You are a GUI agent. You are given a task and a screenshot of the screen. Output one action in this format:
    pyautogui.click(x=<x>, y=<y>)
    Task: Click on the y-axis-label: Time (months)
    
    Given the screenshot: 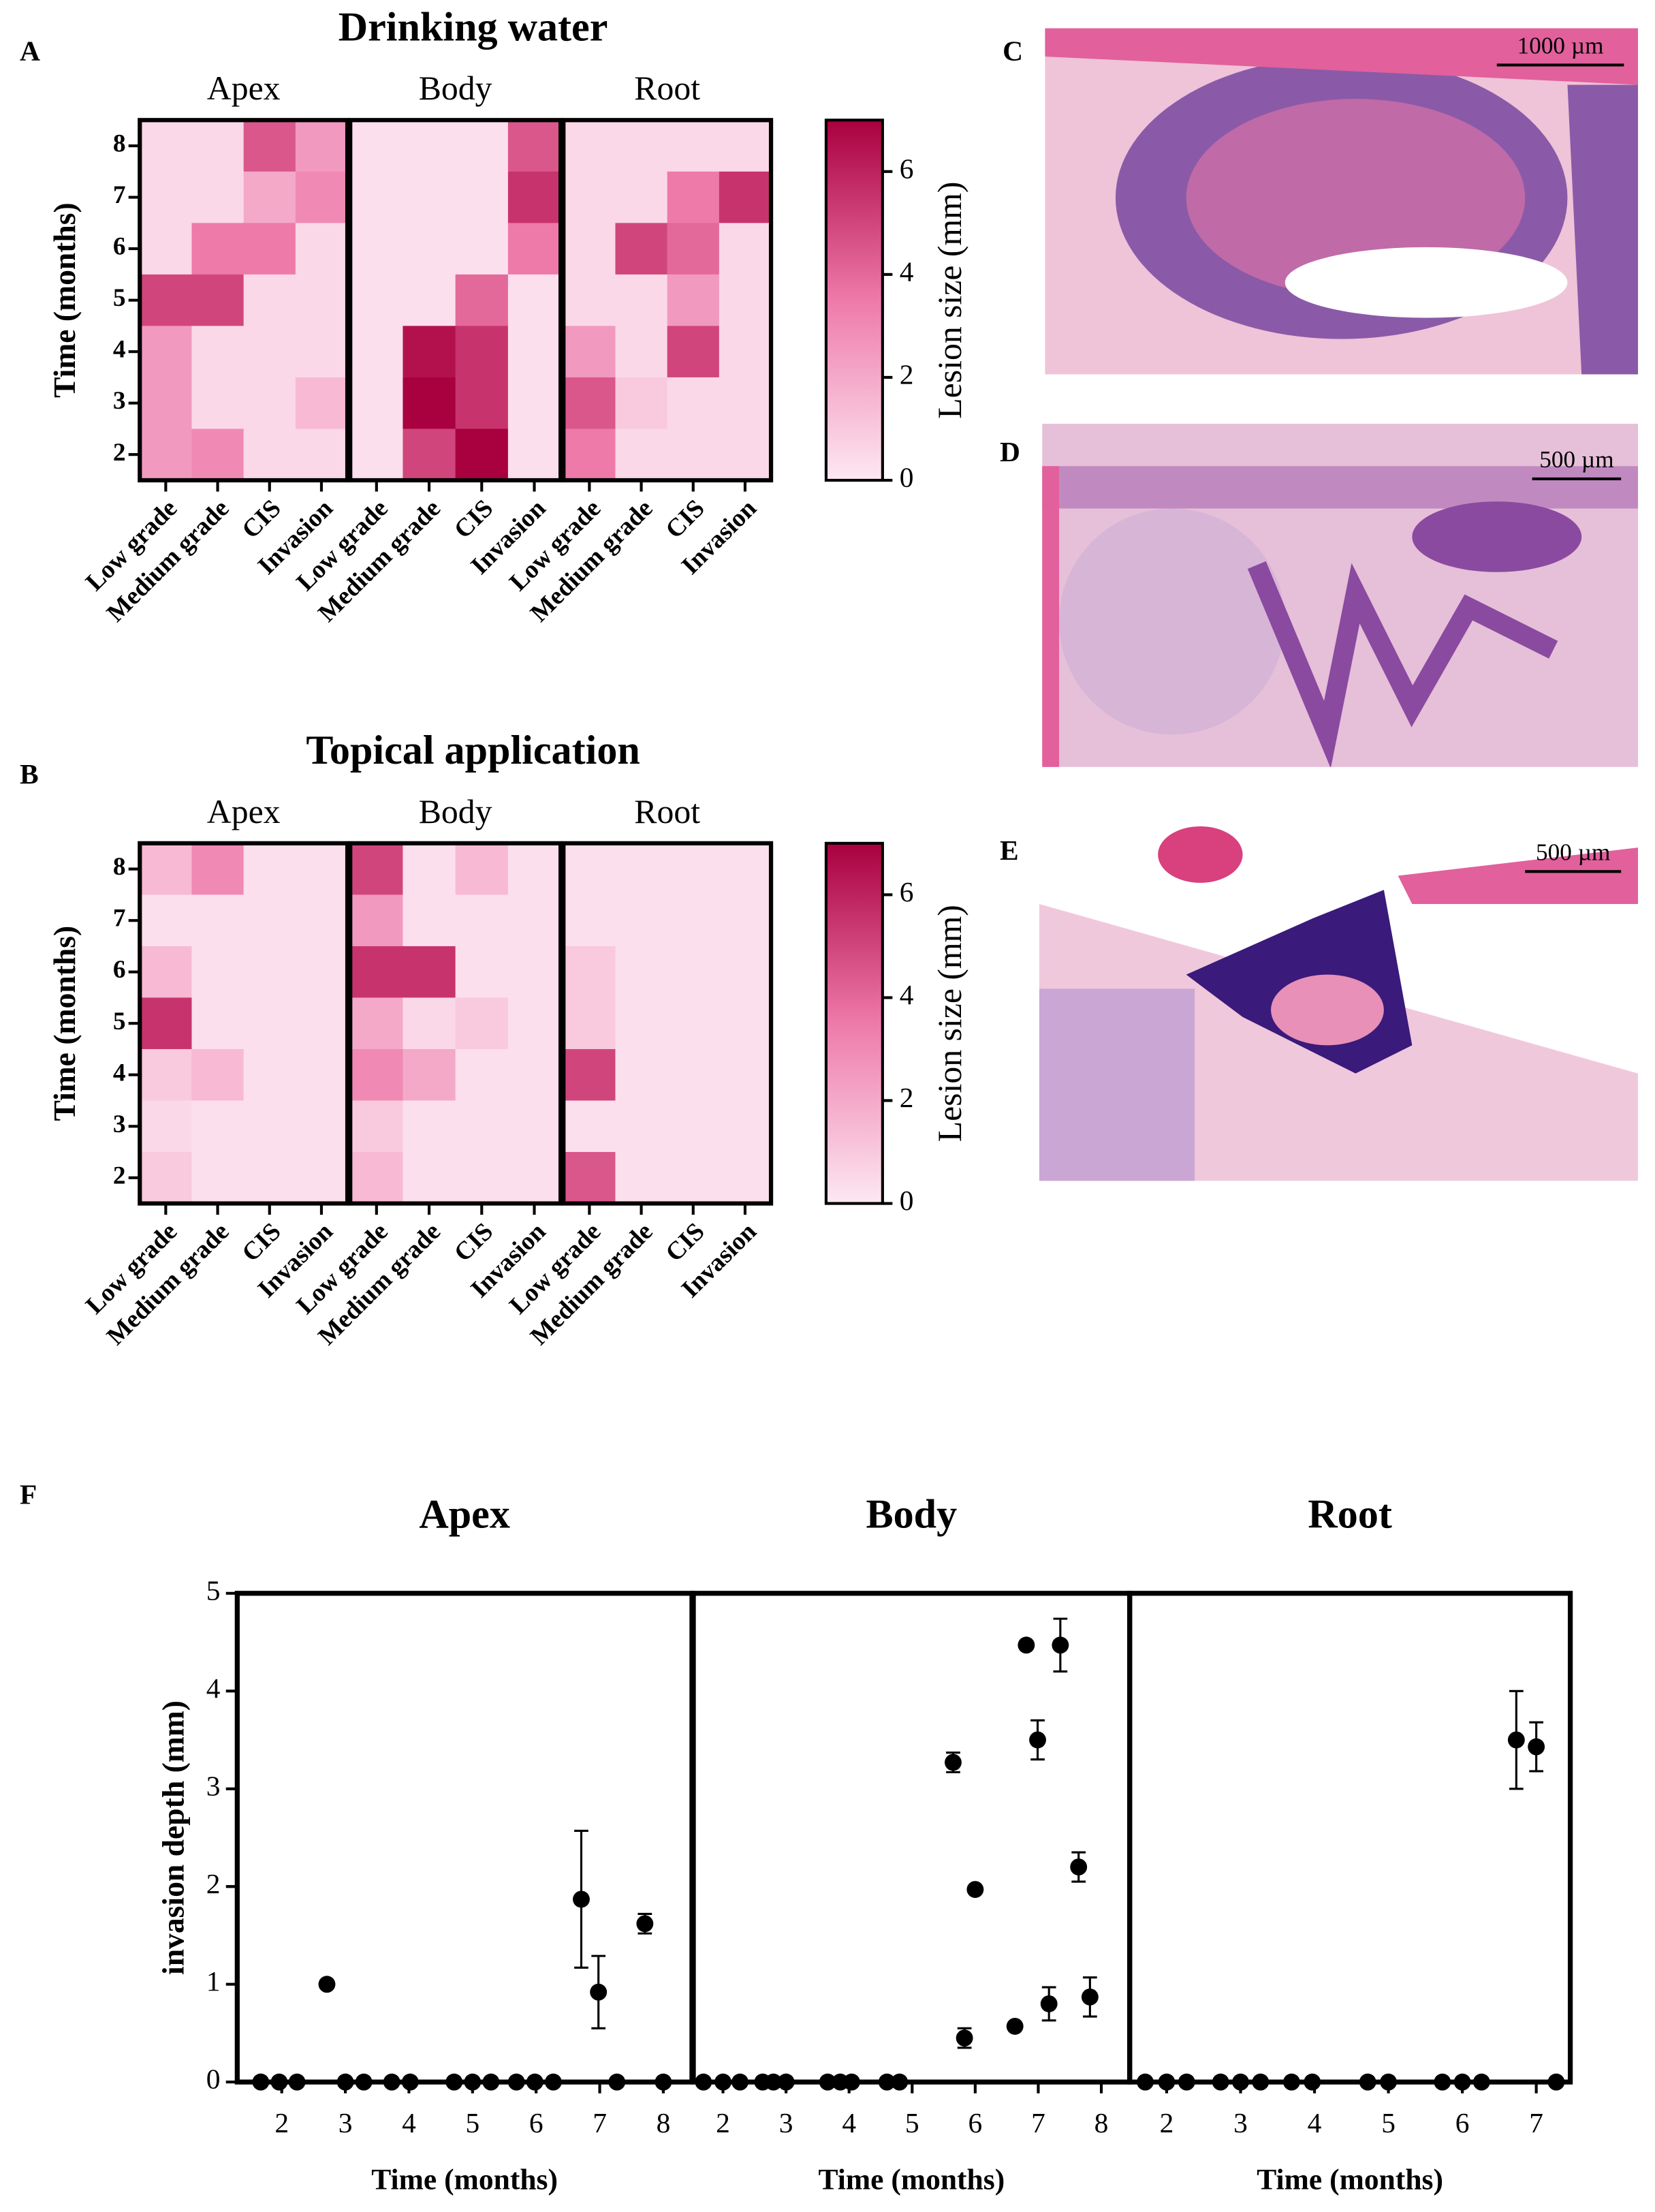 What is the action you would take?
    pyautogui.click(x=64, y=1023)
    